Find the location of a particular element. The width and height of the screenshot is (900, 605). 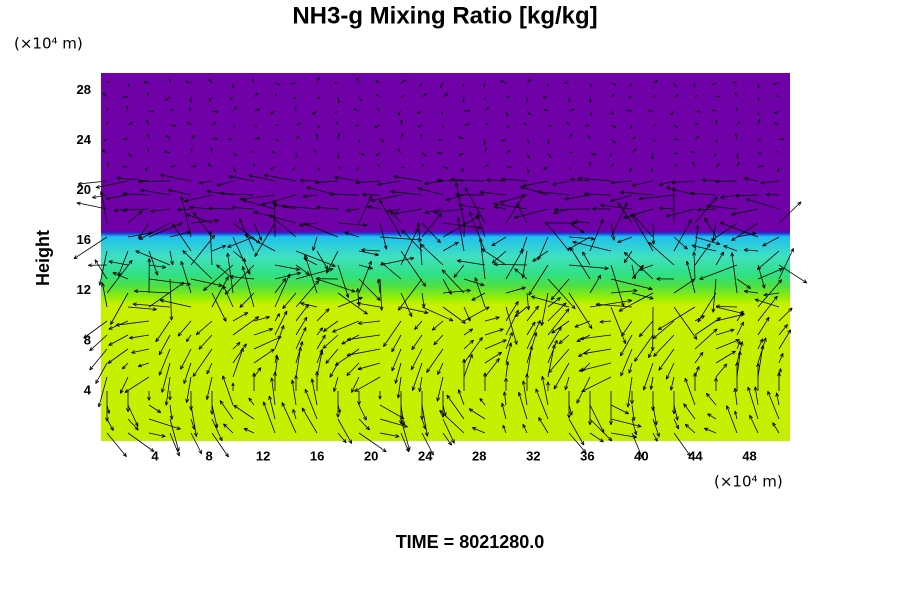

x-tick-label: 24 is located at coordinates (425, 455).